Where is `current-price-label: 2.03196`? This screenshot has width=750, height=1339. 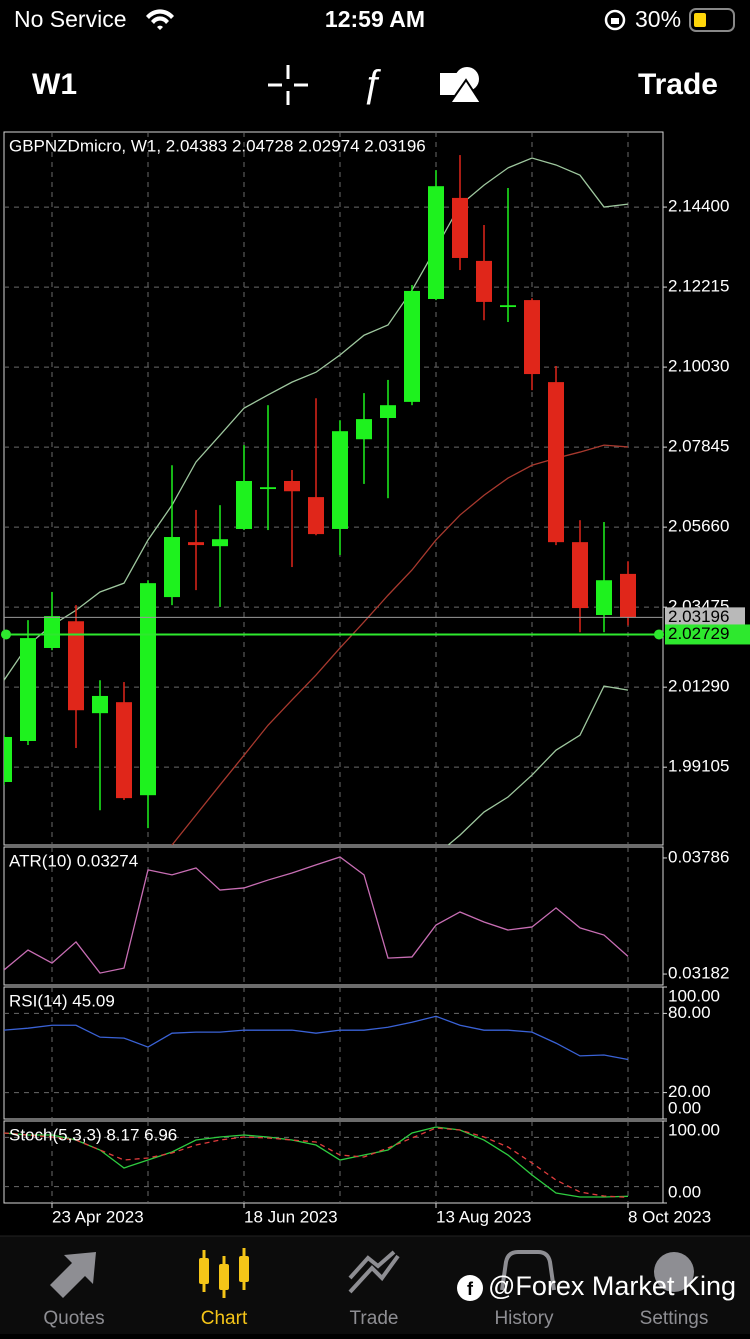
current-price-label: 2.03196 is located at coordinates (698, 616).